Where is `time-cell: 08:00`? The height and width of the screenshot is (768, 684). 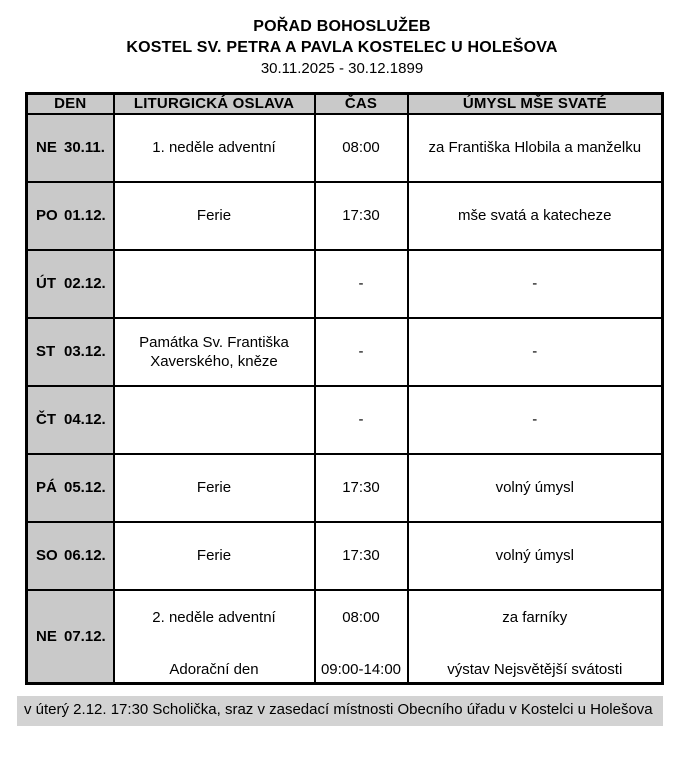 time-cell: 08:00 is located at coordinates (361, 147).